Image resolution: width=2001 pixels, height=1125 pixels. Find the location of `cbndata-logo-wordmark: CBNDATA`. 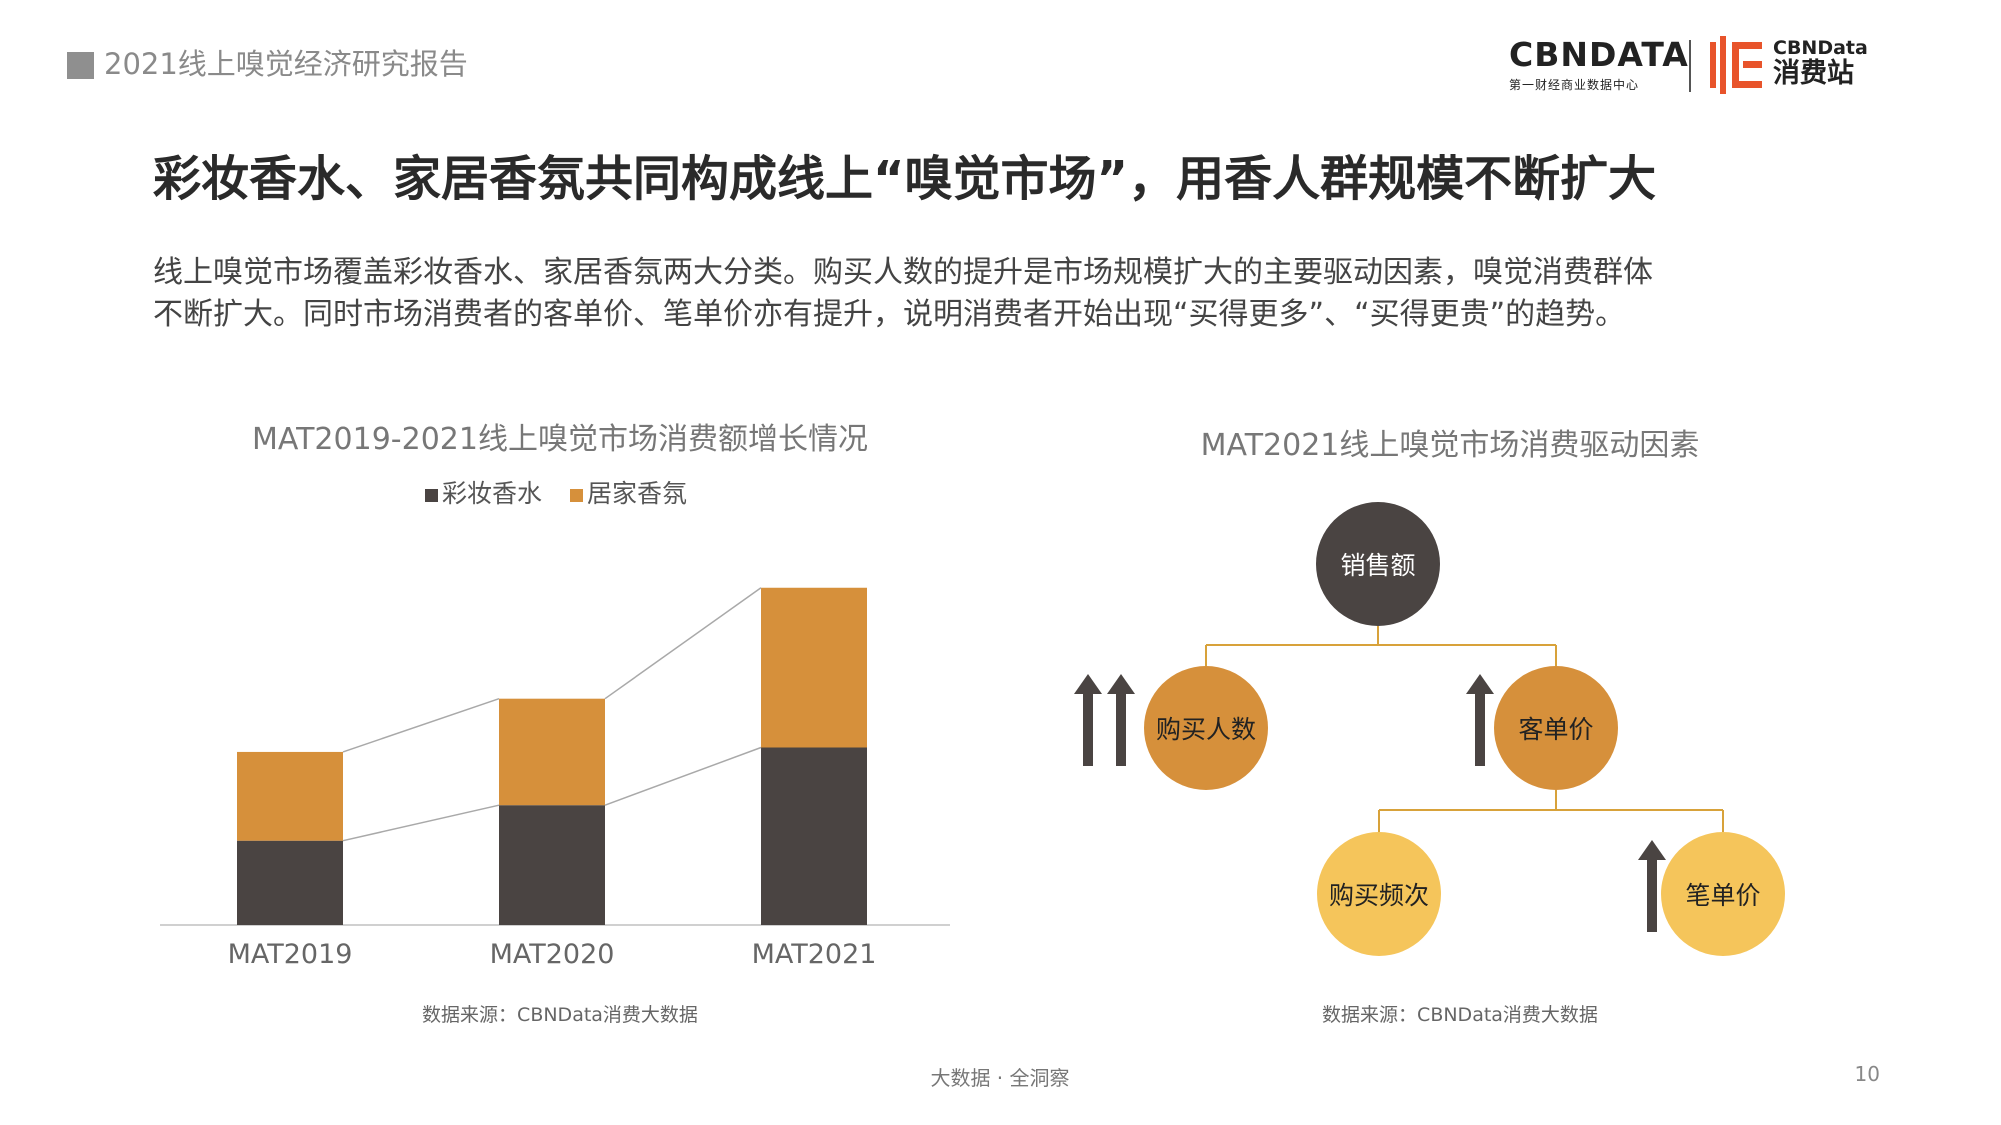

cbndata-logo-wordmark: CBNDATA is located at coordinates (1599, 54).